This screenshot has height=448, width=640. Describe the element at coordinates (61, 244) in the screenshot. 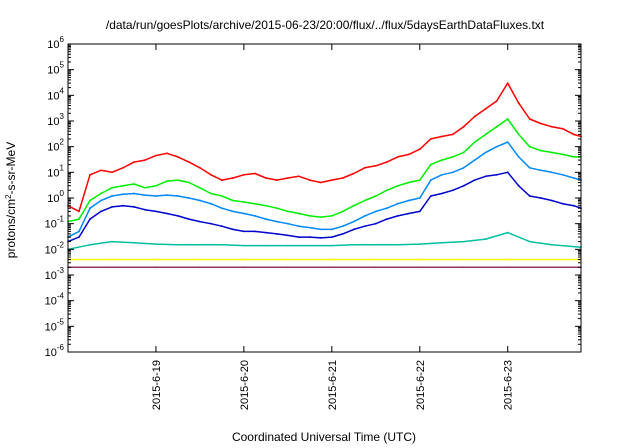

I see `y-tick-exponent: -2` at that location.